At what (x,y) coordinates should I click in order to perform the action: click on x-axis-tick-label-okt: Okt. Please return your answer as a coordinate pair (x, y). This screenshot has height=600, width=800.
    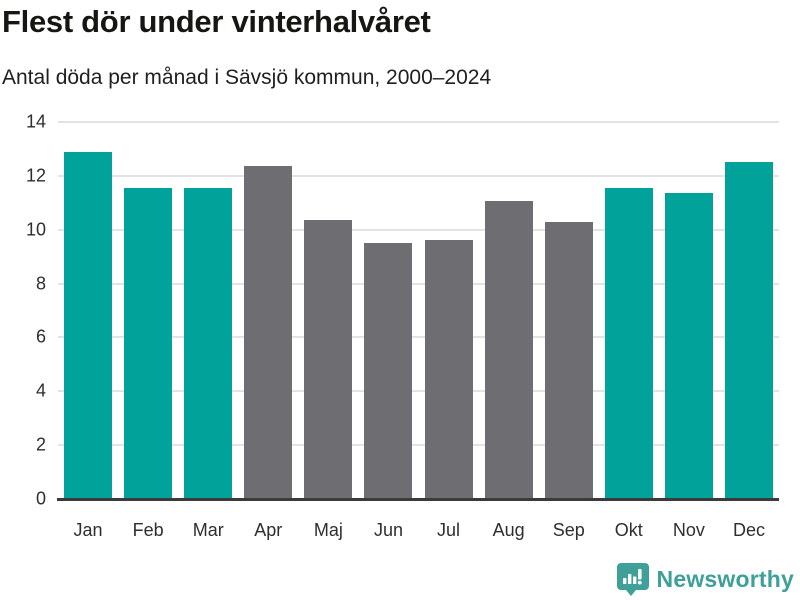
    Looking at the image, I should click on (628, 530).